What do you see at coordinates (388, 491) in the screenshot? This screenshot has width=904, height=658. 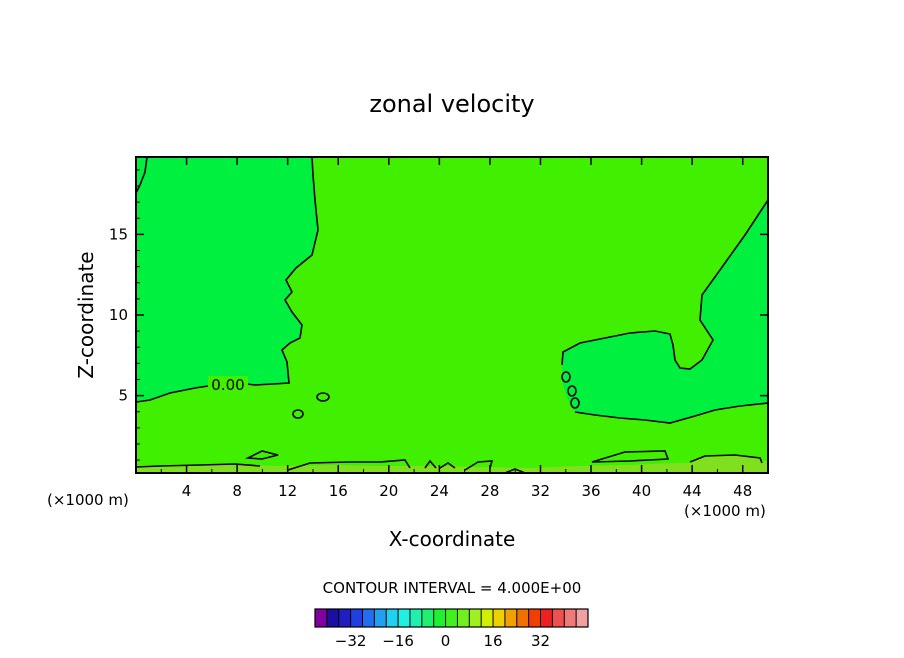 I see `x-tick-label: 20` at bounding box center [388, 491].